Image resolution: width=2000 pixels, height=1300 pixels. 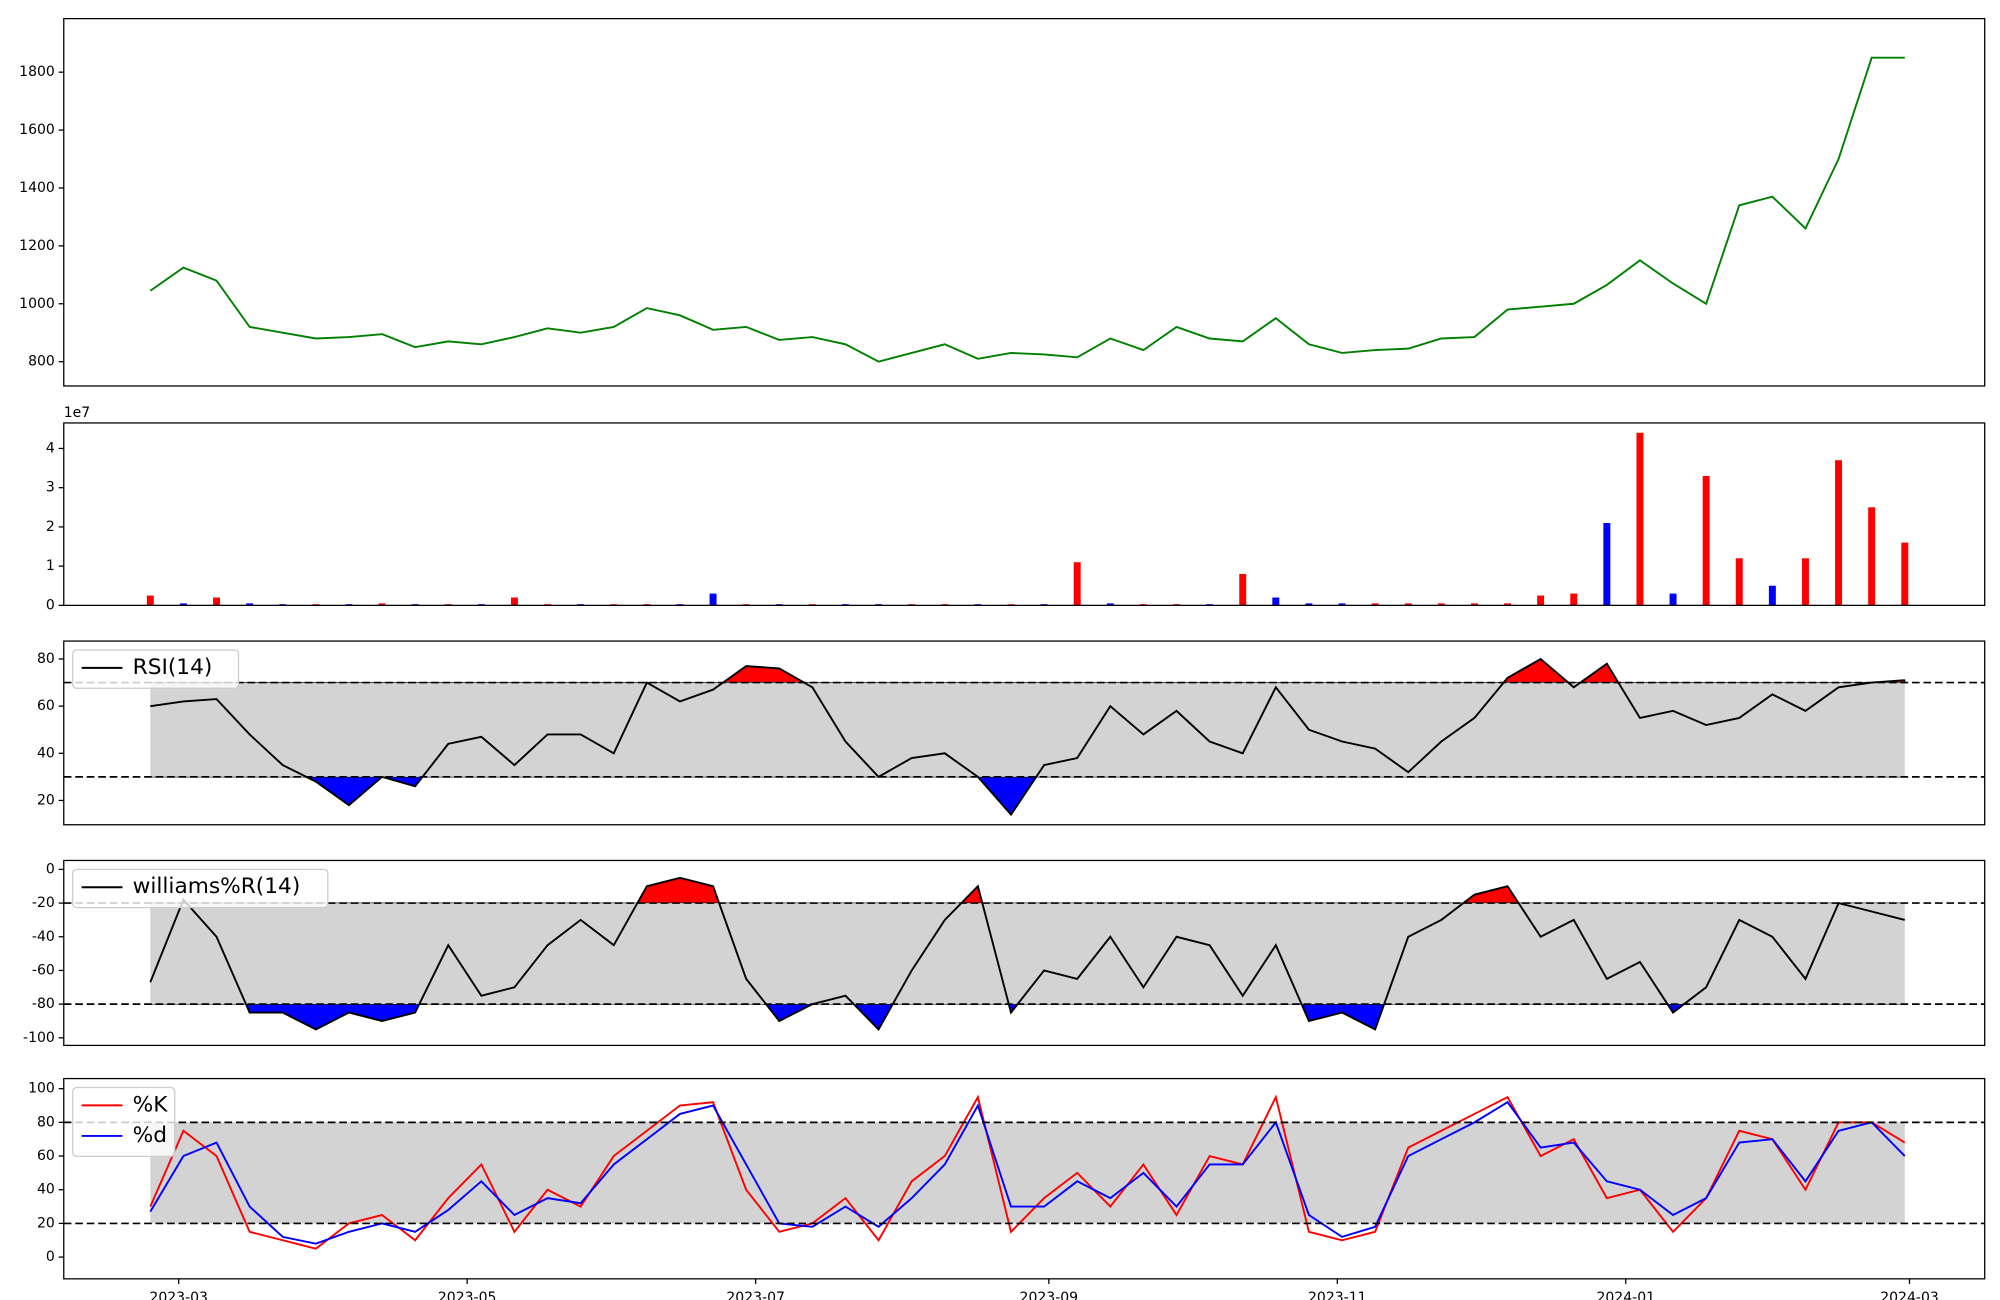 I want to click on y-tick-label: 1400, so click(x=37, y=188).